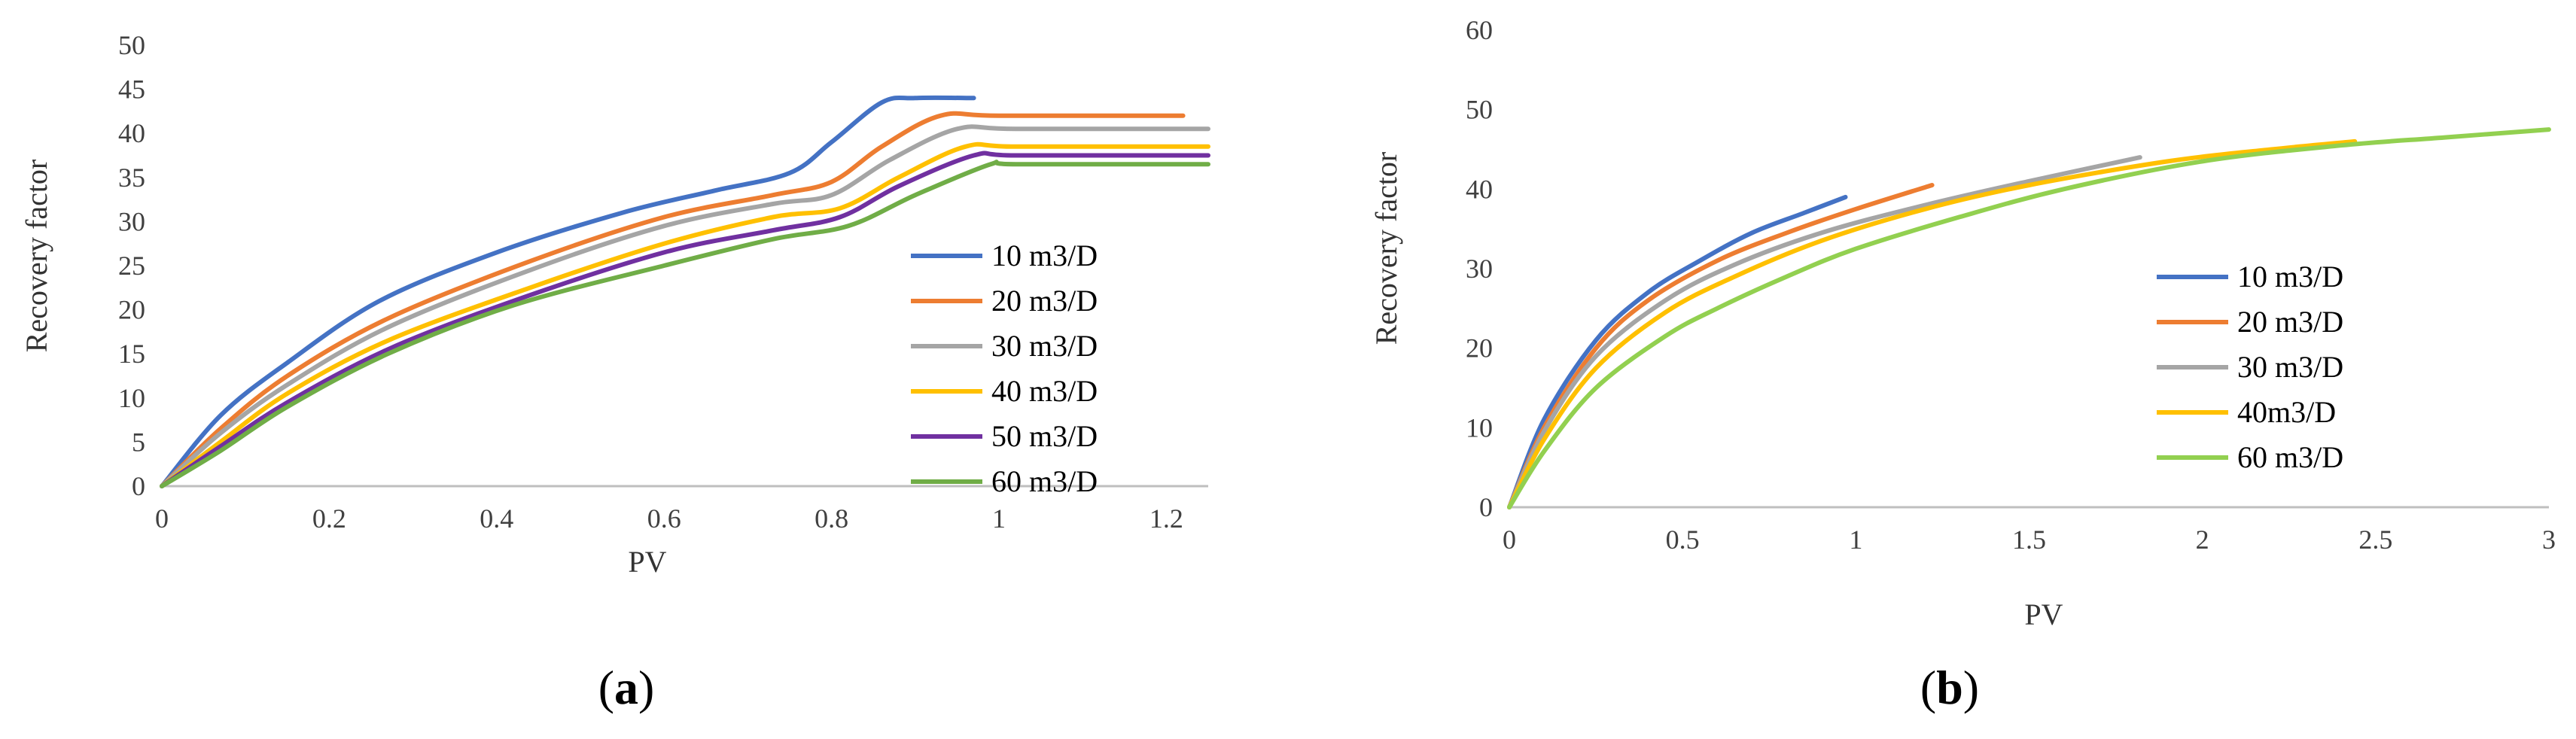 The width and height of the screenshot is (2576, 739). I want to click on chart-a-xtick-label: 1.2, so click(1166, 518).